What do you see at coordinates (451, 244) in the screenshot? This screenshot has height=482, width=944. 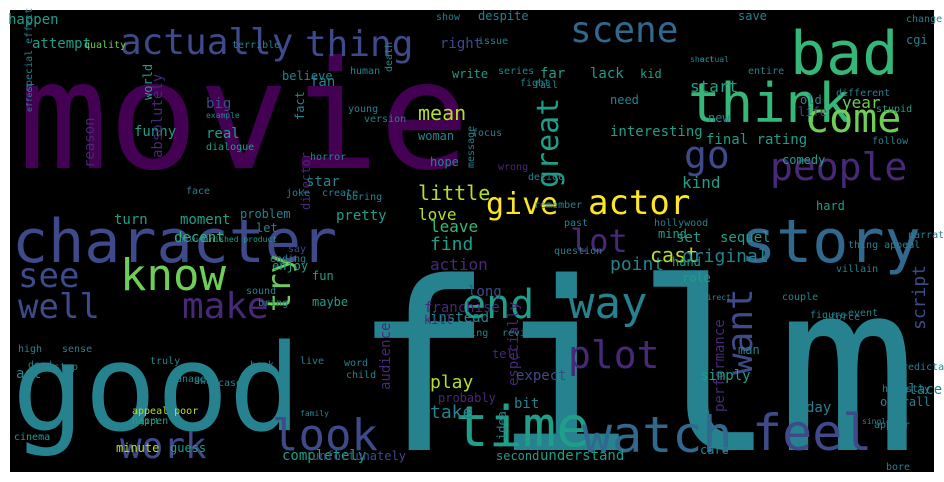 I see `word-find: find` at bounding box center [451, 244].